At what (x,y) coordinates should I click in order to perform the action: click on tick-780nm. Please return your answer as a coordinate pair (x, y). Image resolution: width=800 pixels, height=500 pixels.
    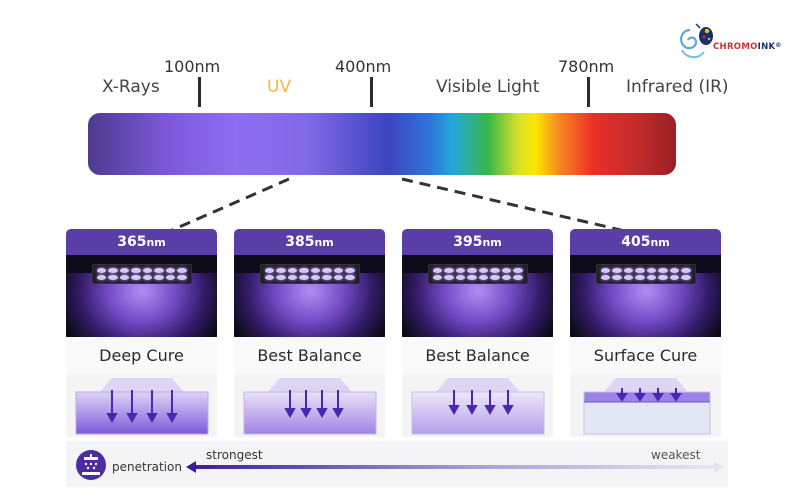
    Looking at the image, I should click on (588, 92).